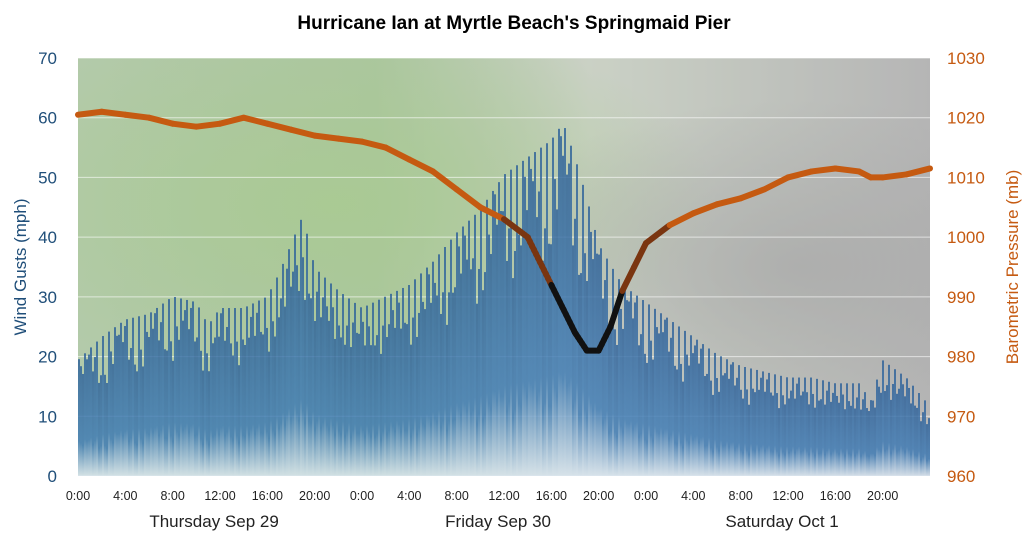  What do you see at coordinates (267, 496) in the screenshot?
I see `x-axis-tick-label: 16:00` at bounding box center [267, 496].